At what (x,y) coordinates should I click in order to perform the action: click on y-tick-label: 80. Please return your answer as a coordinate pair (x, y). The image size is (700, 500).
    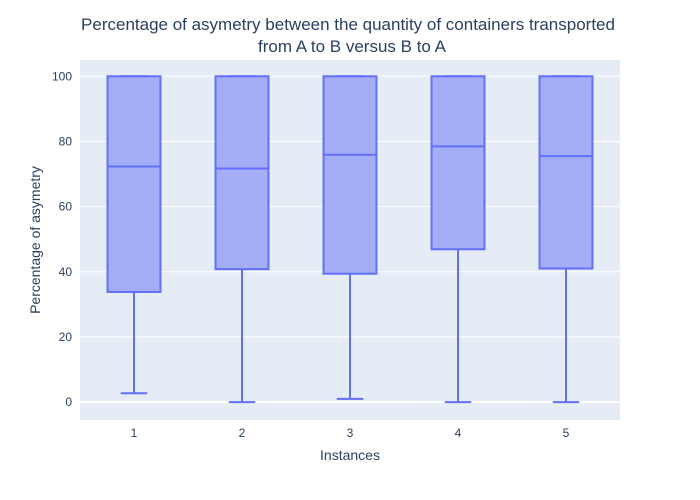
    Looking at the image, I should click on (66, 141).